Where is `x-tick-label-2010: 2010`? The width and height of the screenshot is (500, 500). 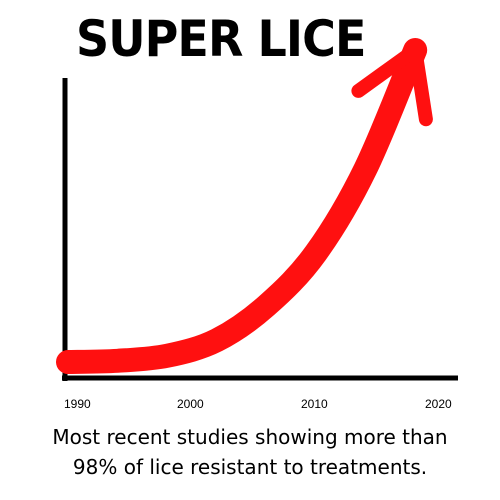
x-tick-label-2010: 2010 is located at coordinates (314, 404).